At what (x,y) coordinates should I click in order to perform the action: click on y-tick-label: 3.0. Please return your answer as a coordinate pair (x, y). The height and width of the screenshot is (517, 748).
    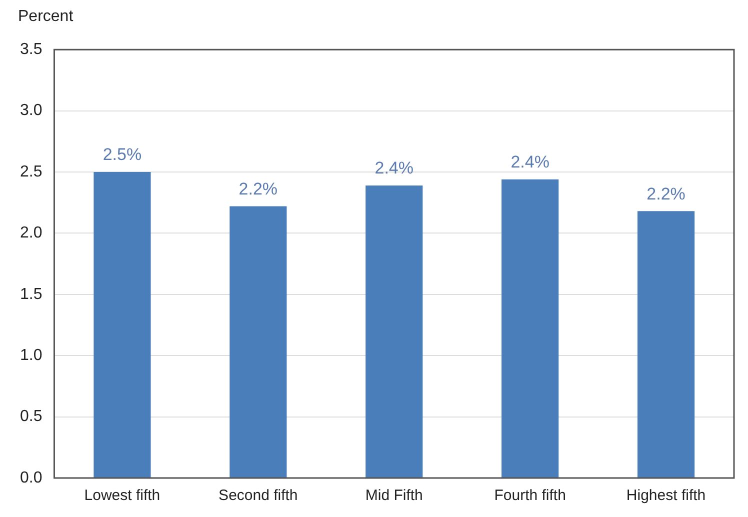
    Looking at the image, I should click on (31, 111).